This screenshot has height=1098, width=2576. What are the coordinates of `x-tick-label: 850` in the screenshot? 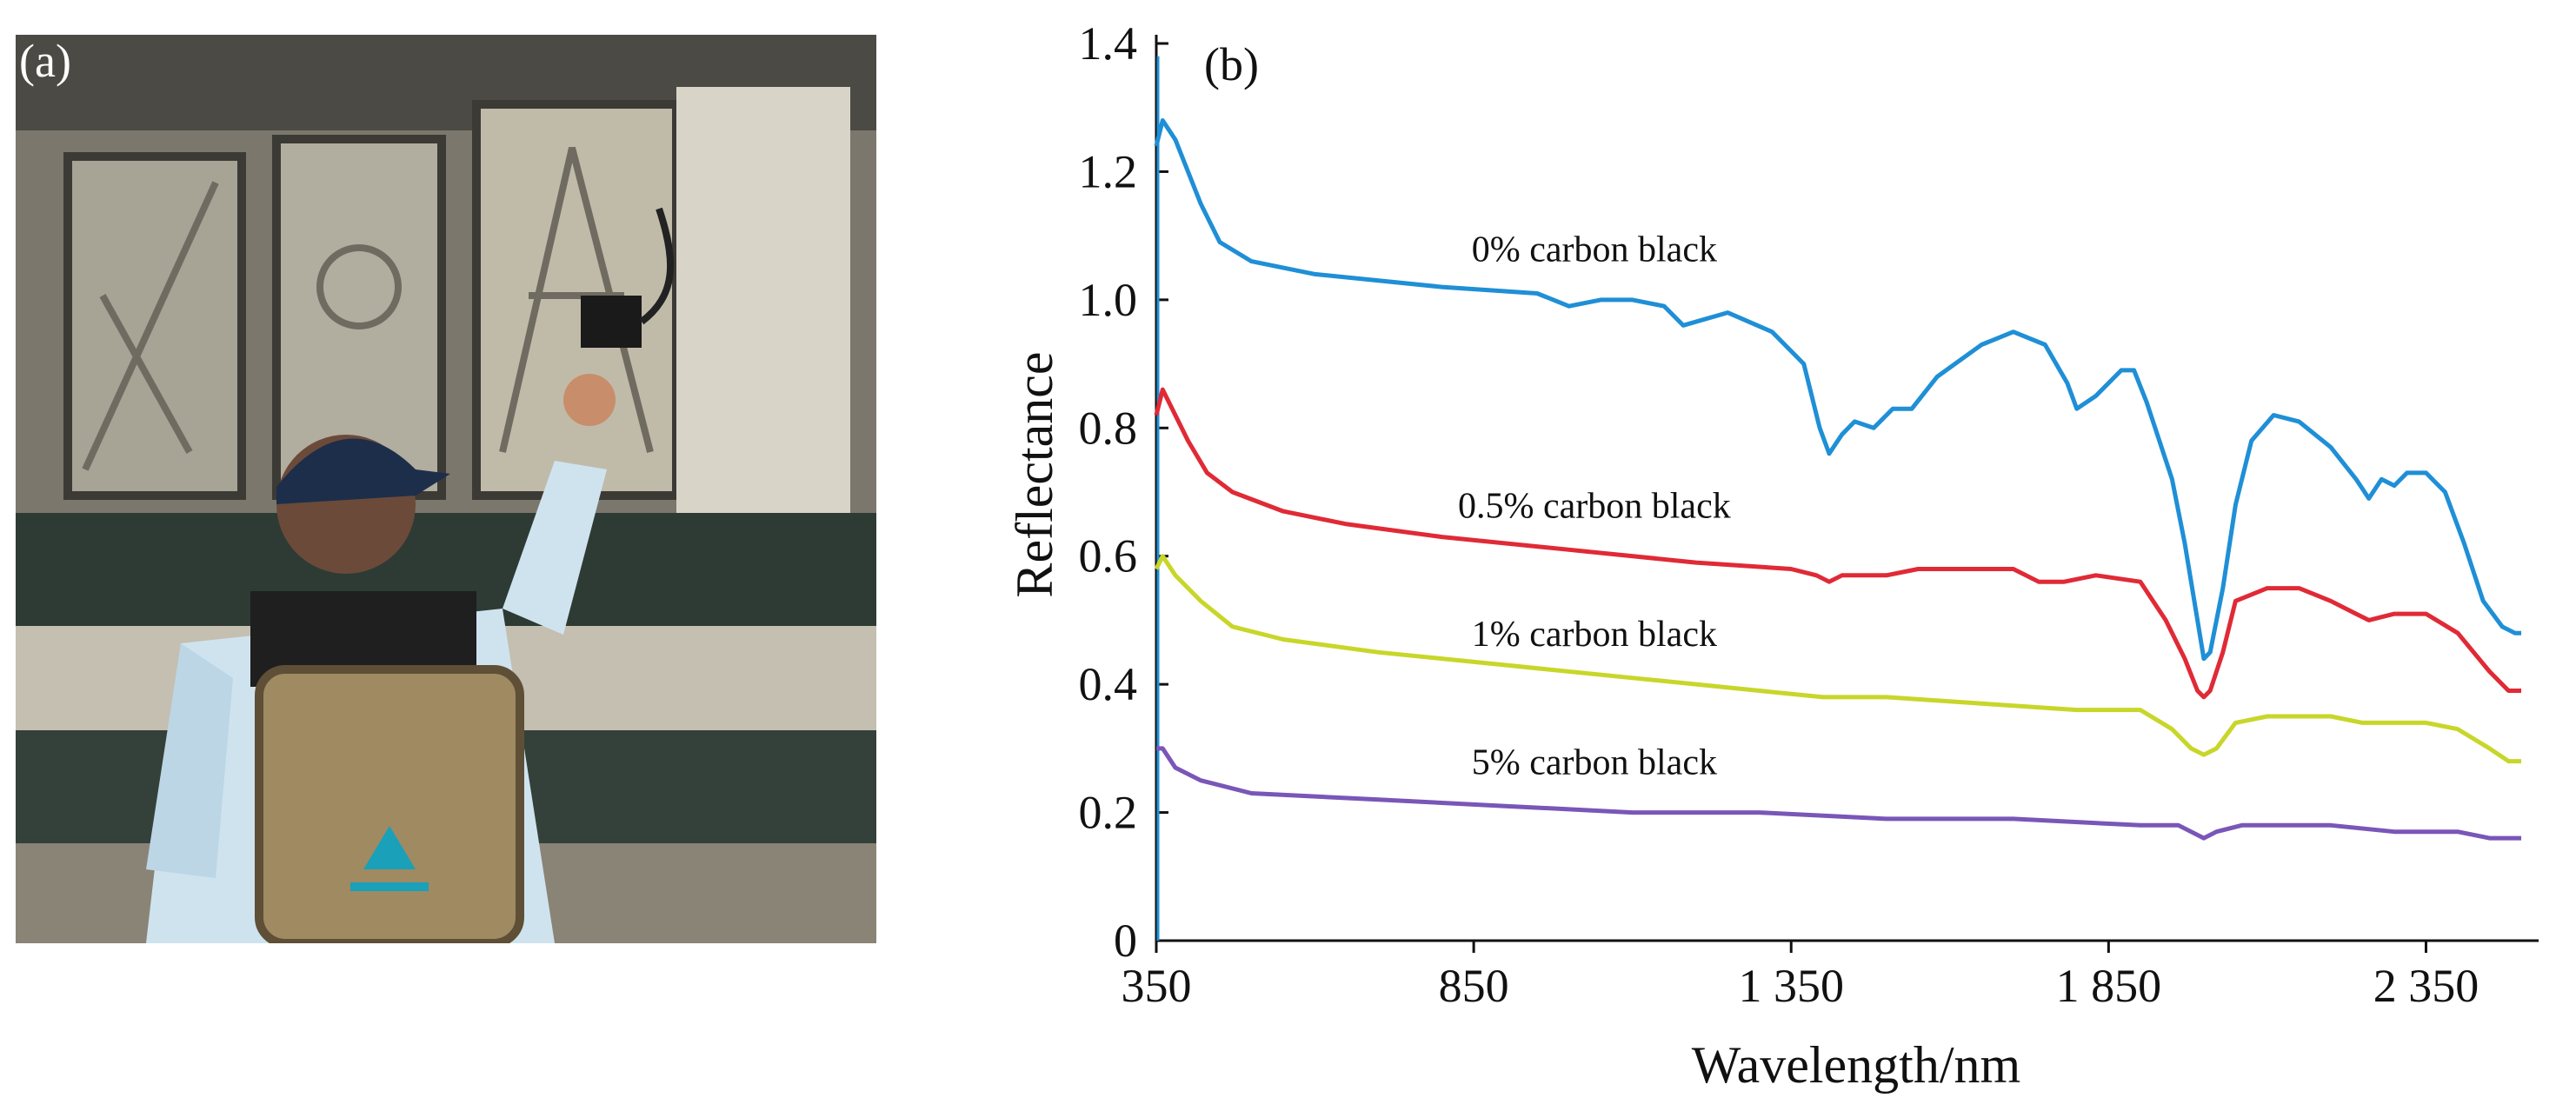 It's located at (1474, 986).